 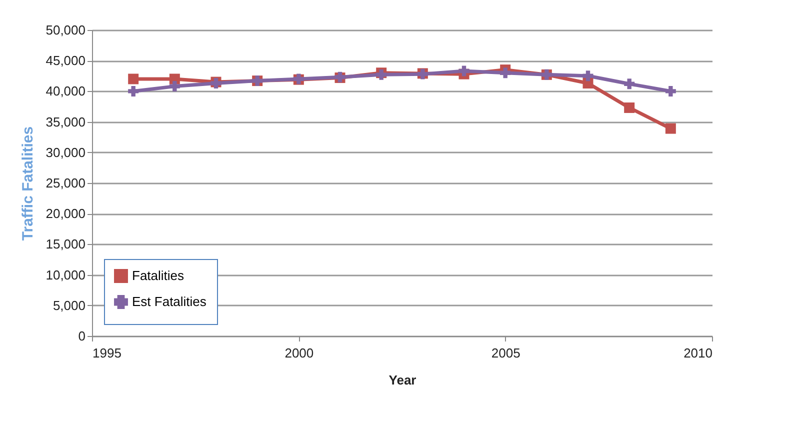 What do you see at coordinates (69, 305) in the screenshot?
I see `y-tick-label: 5,000` at bounding box center [69, 305].